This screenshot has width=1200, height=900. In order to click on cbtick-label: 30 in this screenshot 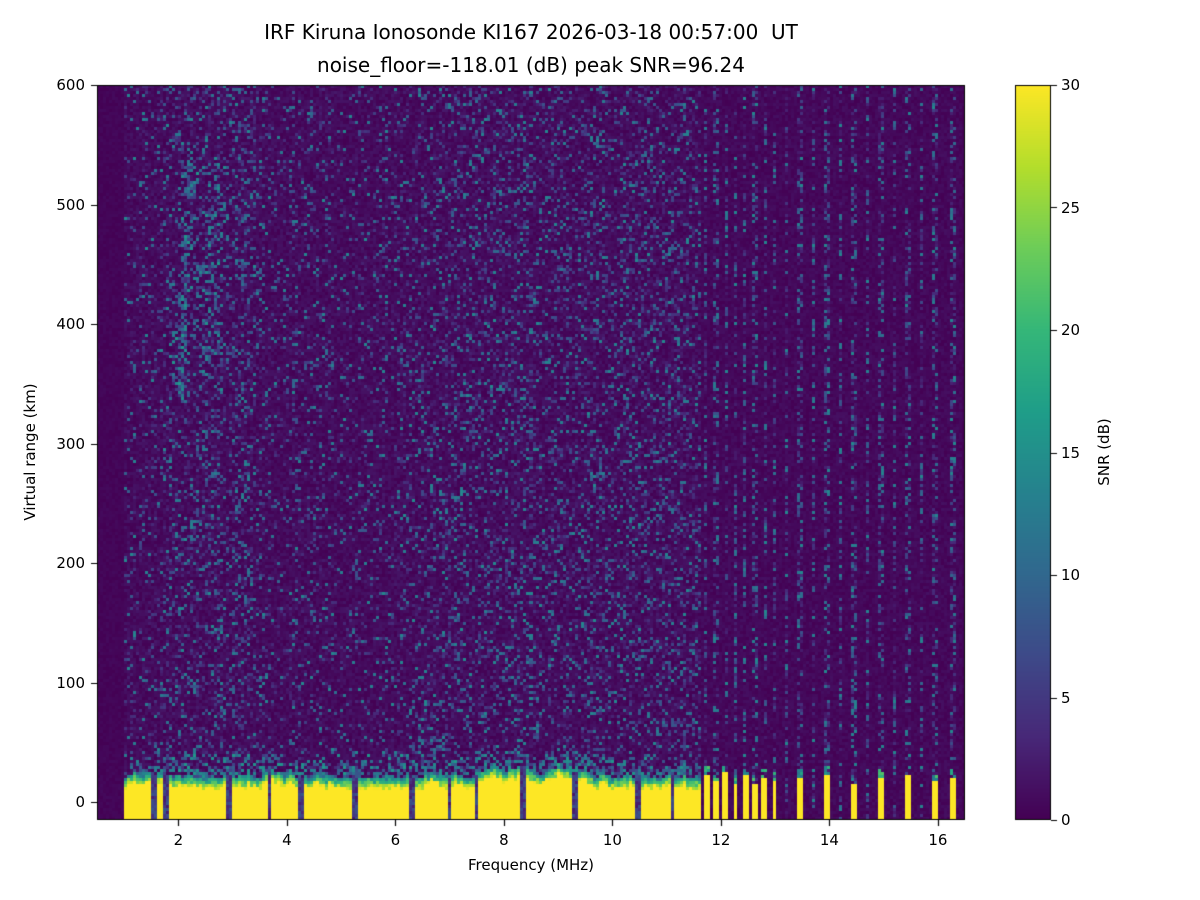, I will do `click(1071, 85)`.